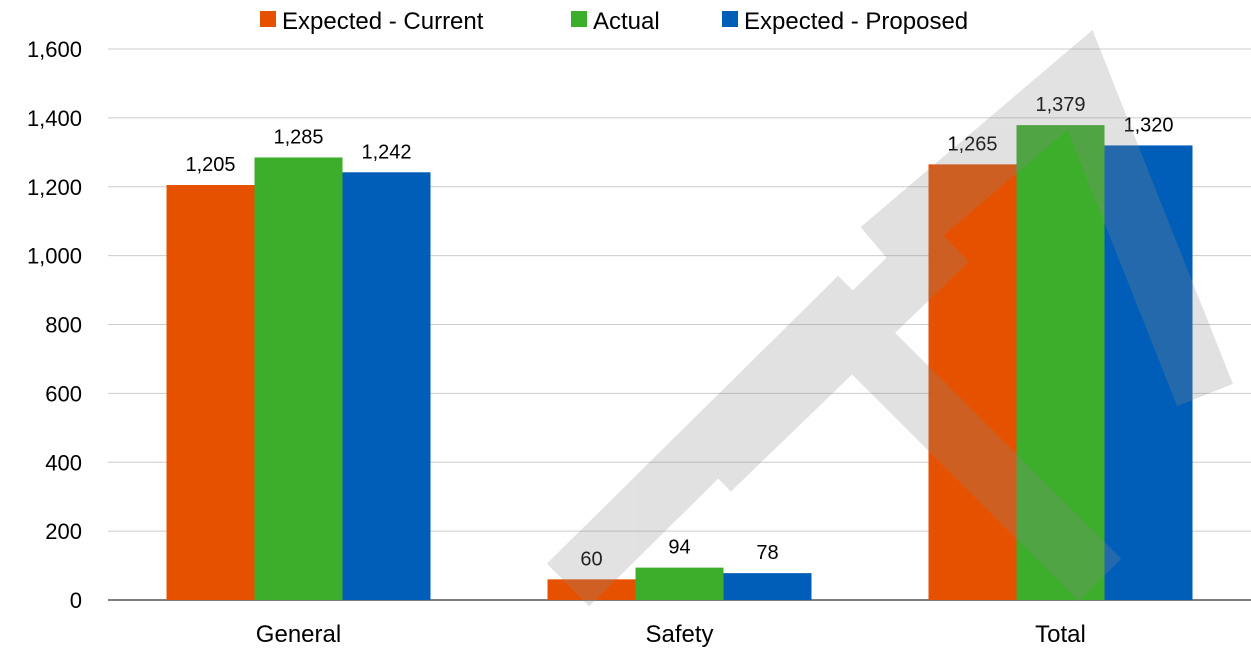 The height and width of the screenshot is (652, 1251). What do you see at coordinates (76, 600) in the screenshot?
I see `y-tick-label: 0` at bounding box center [76, 600].